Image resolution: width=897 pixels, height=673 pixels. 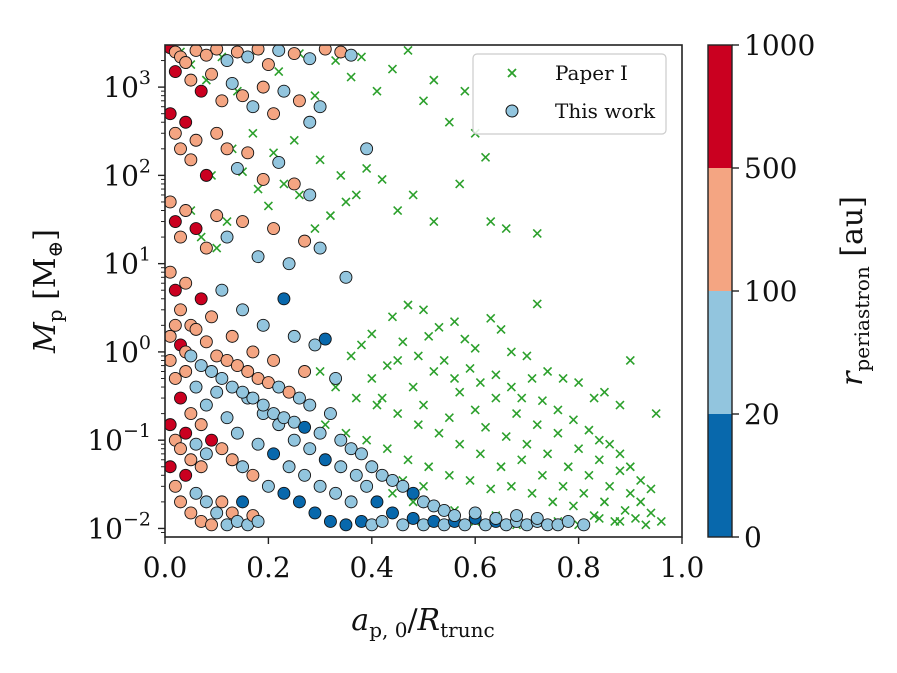 I want to click on y-tick-label: 102, so click(x=127, y=173).